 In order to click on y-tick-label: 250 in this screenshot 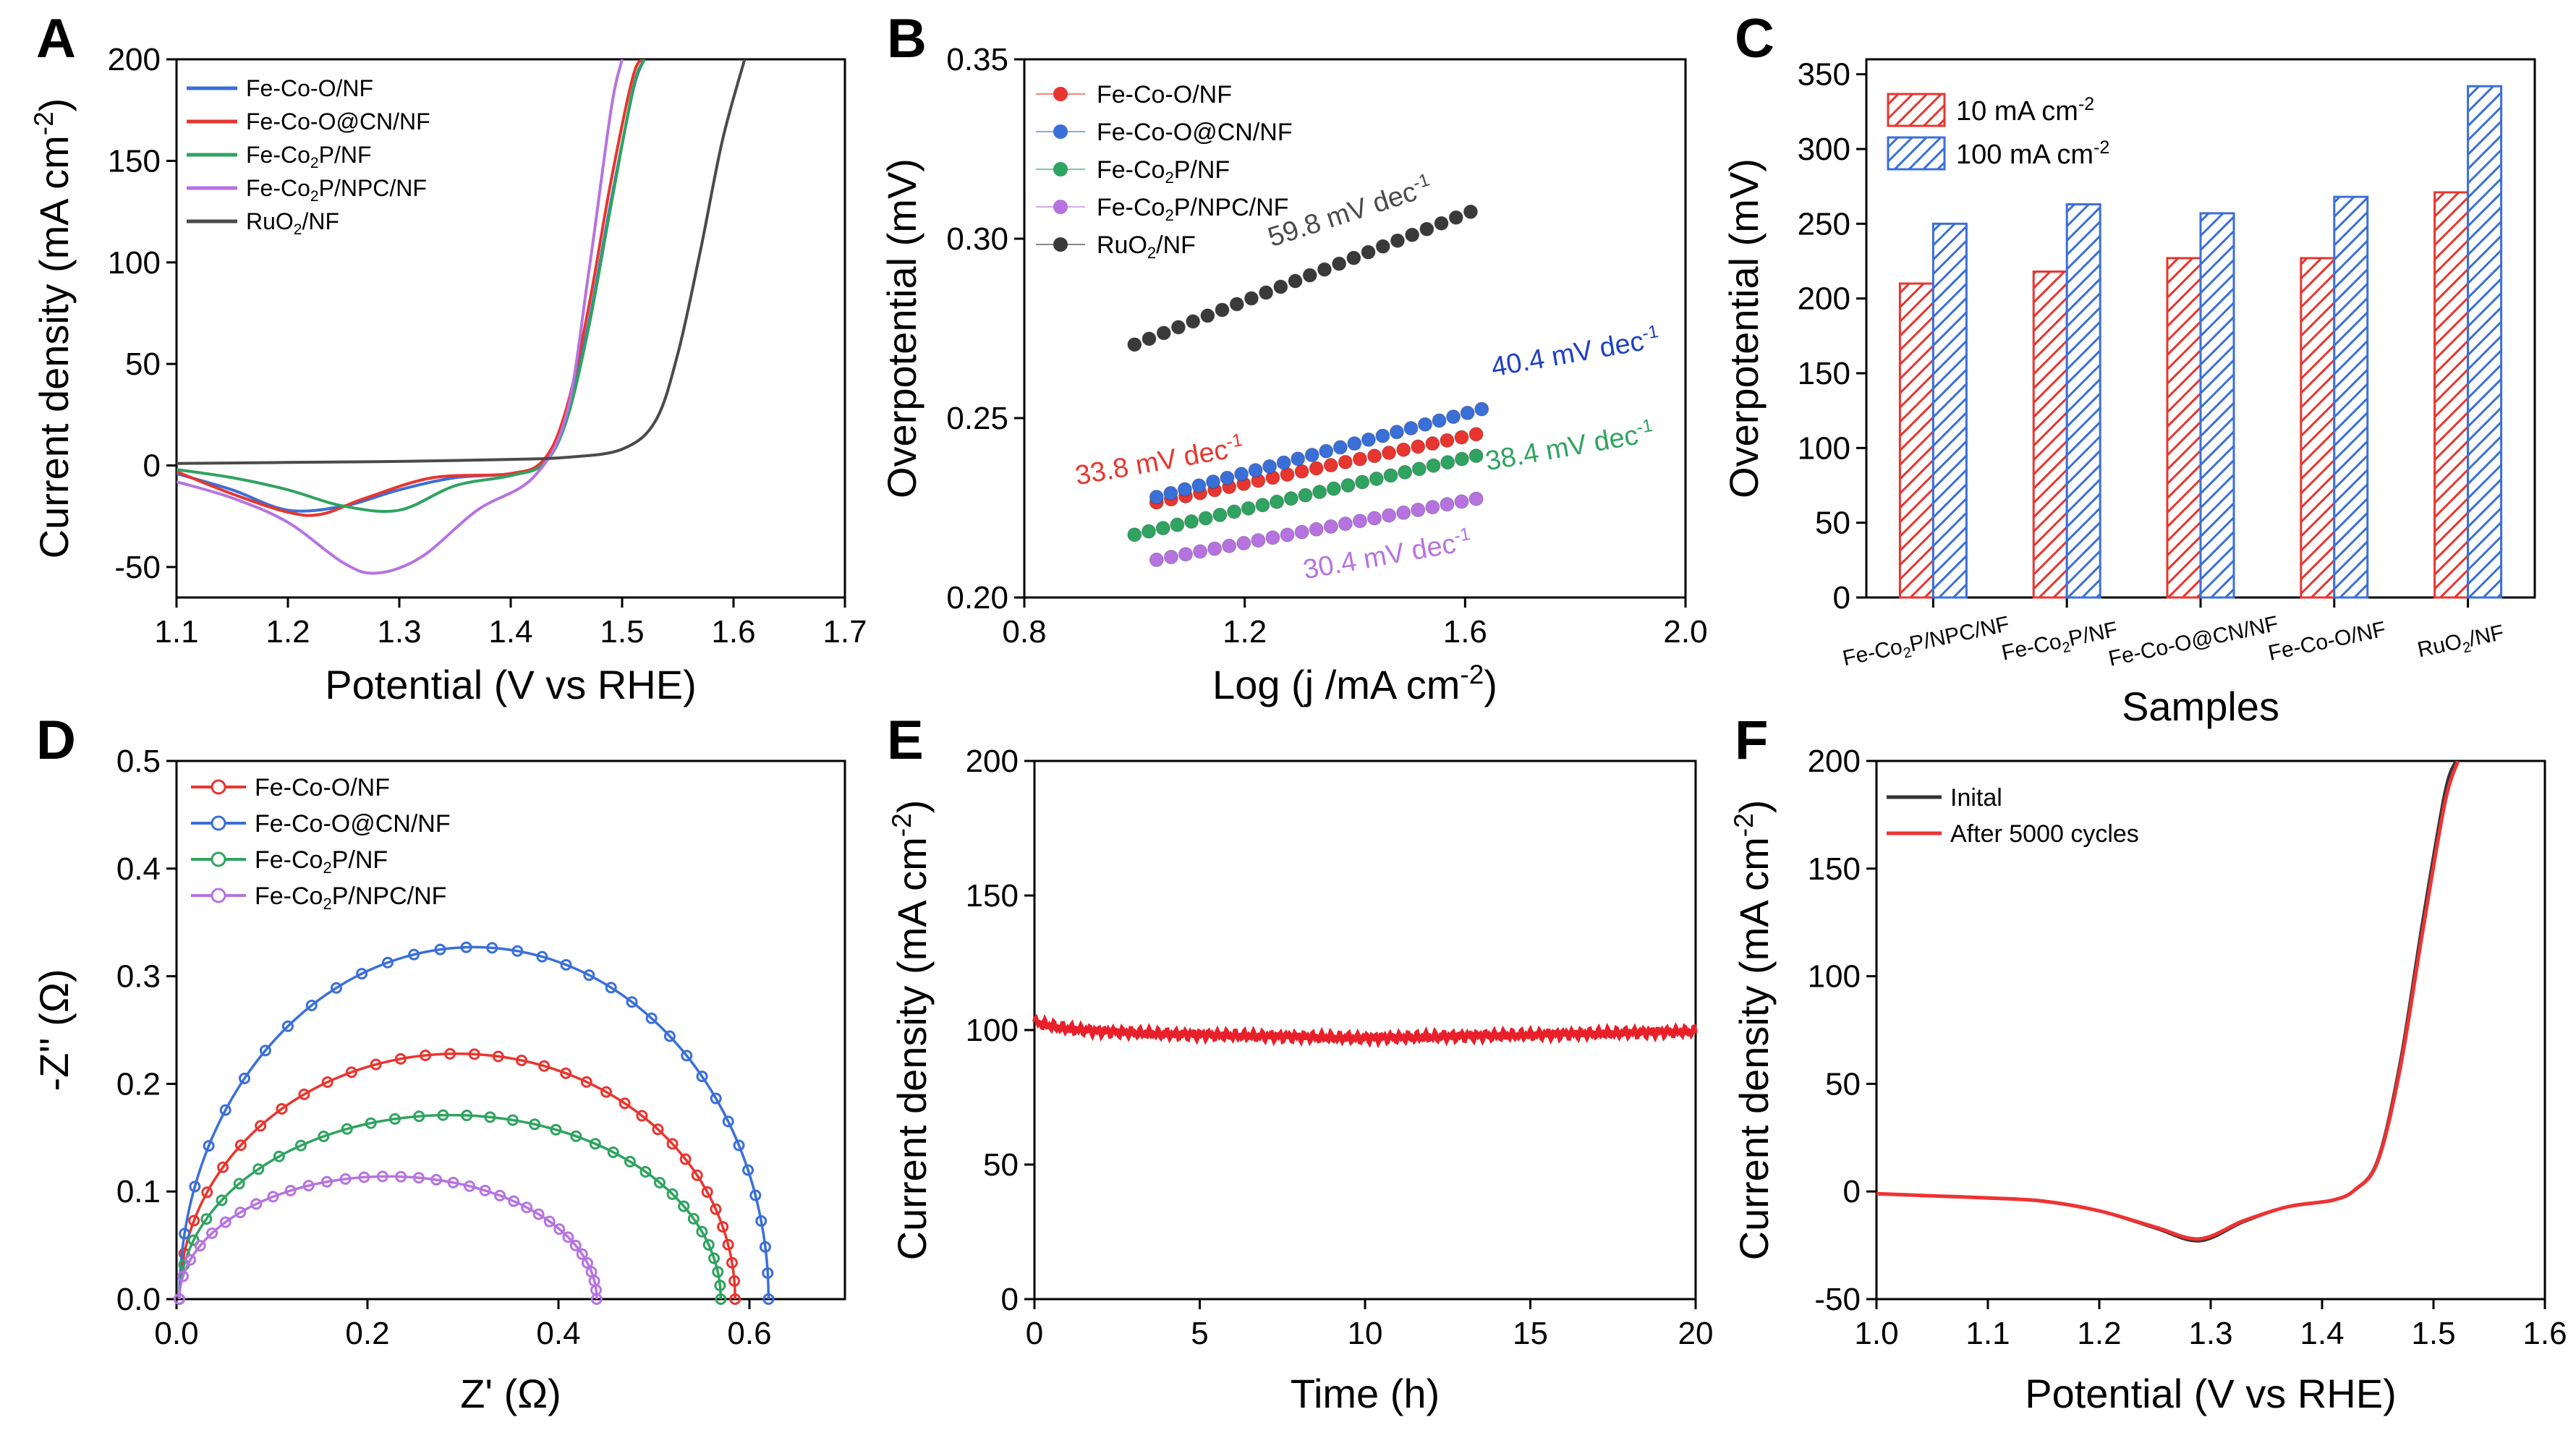, I will do `click(1824, 224)`.